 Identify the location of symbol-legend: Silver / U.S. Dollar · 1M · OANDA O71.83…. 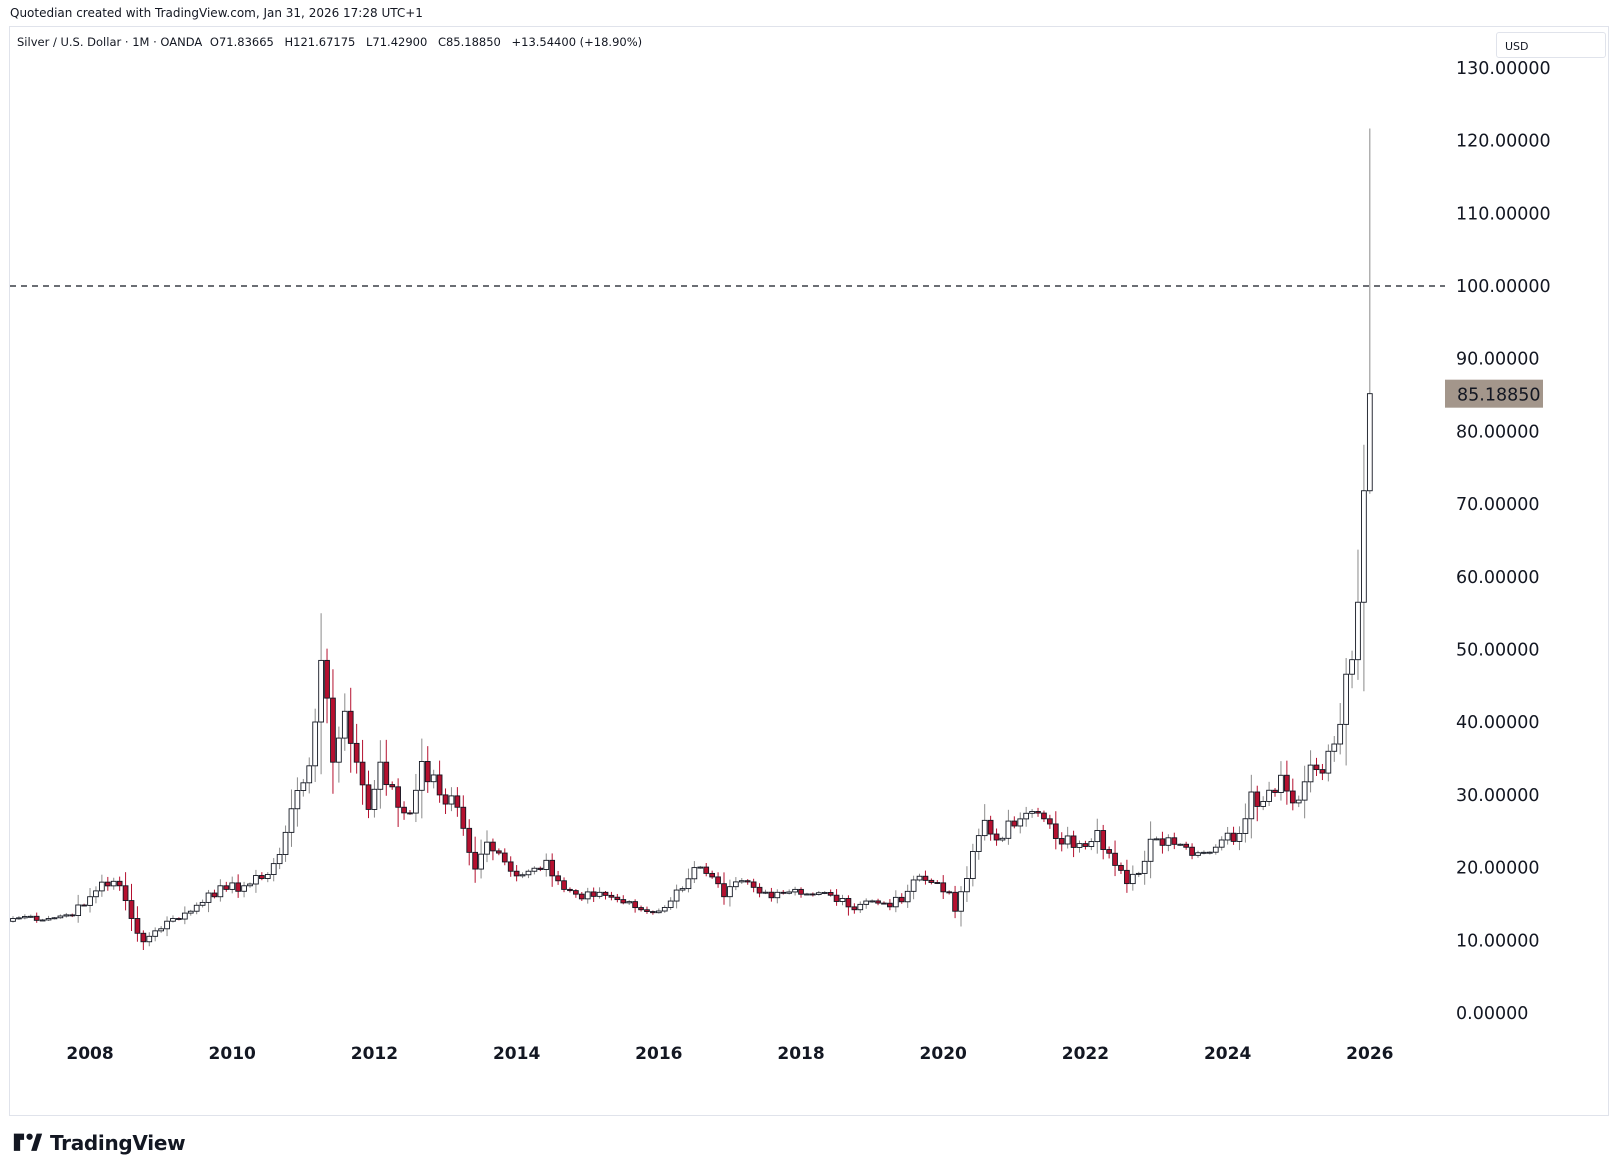
(329, 42).